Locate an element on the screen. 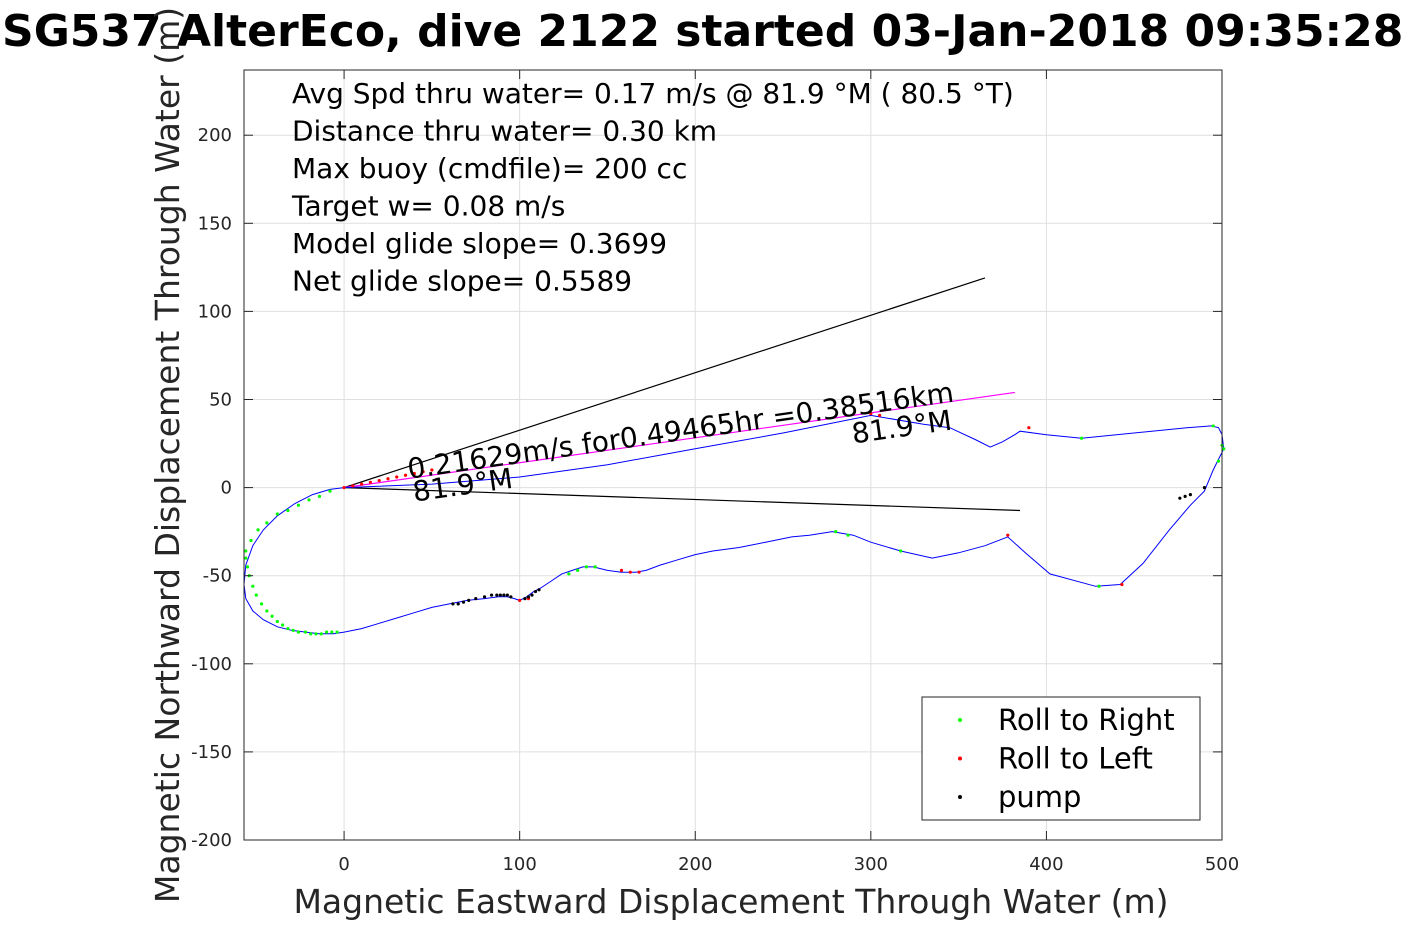  y-tick-label: 200 is located at coordinates (215, 135).